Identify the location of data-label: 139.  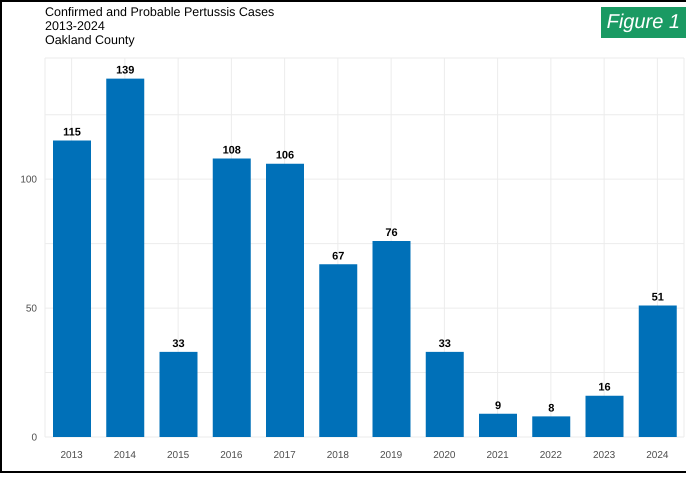
(125, 70).